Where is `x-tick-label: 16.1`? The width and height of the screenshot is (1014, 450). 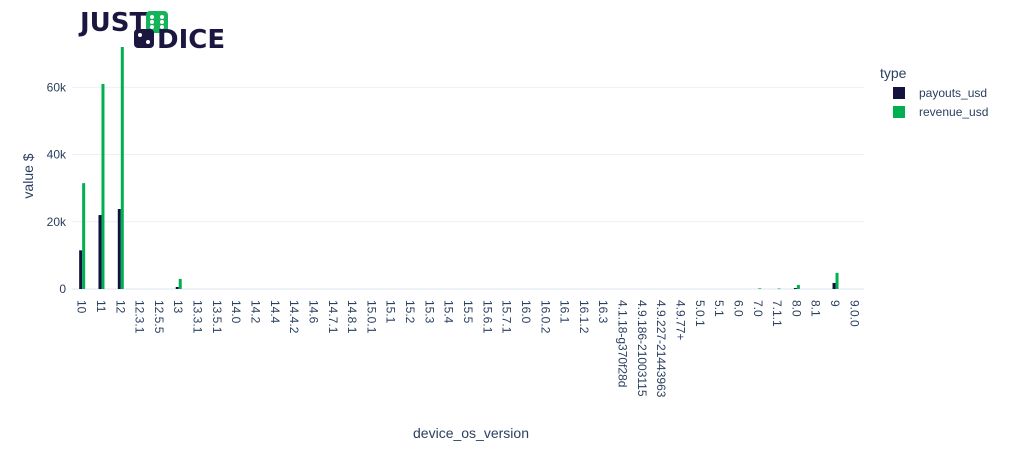 x-tick-label: 16.1 is located at coordinates (565, 312).